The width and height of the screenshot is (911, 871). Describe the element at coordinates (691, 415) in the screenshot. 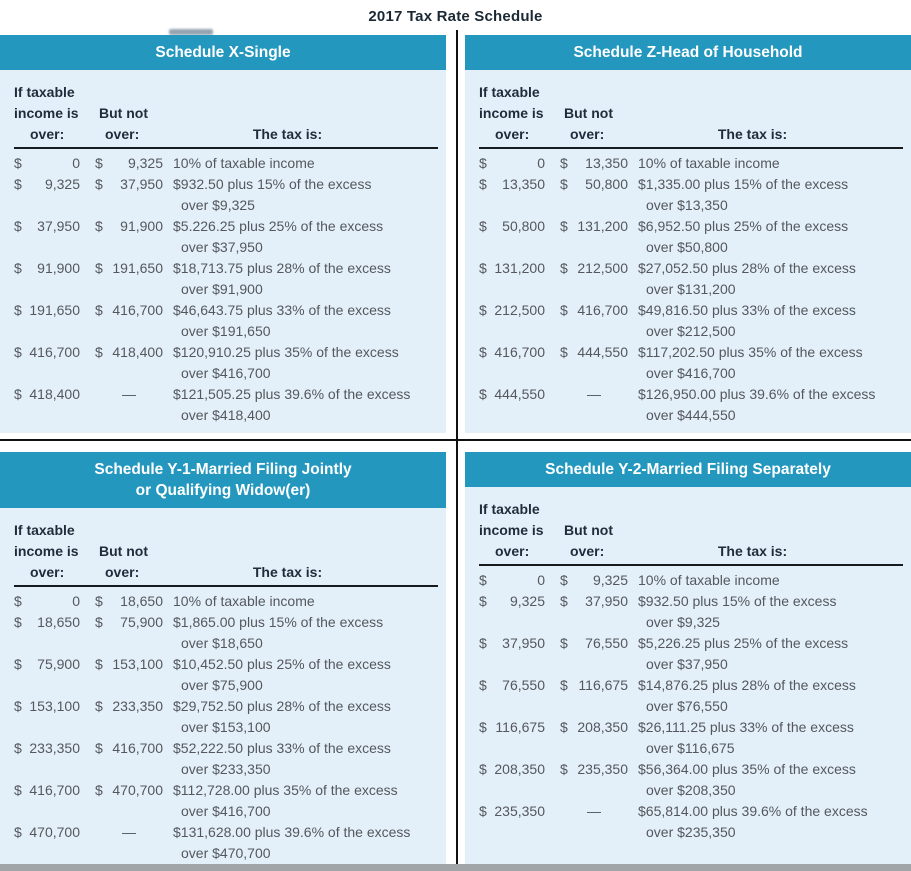

I see `tax-description-line: over $444,550` at that location.